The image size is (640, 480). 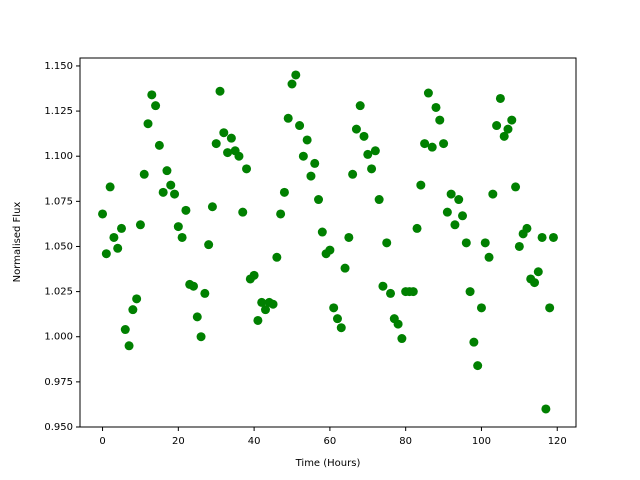 I want to click on y-tick-label: 1.050, so click(x=58, y=246).